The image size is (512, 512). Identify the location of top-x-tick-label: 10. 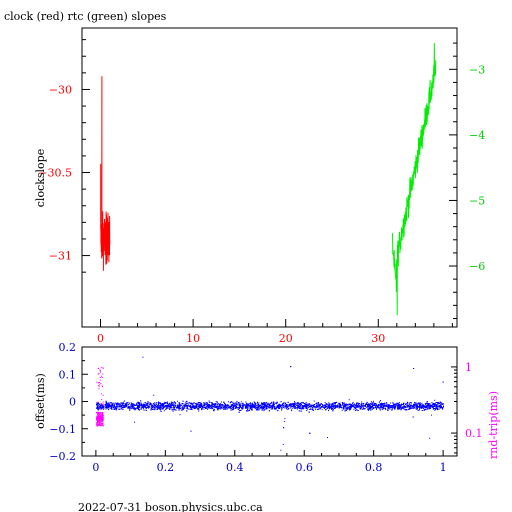
(193, 338).